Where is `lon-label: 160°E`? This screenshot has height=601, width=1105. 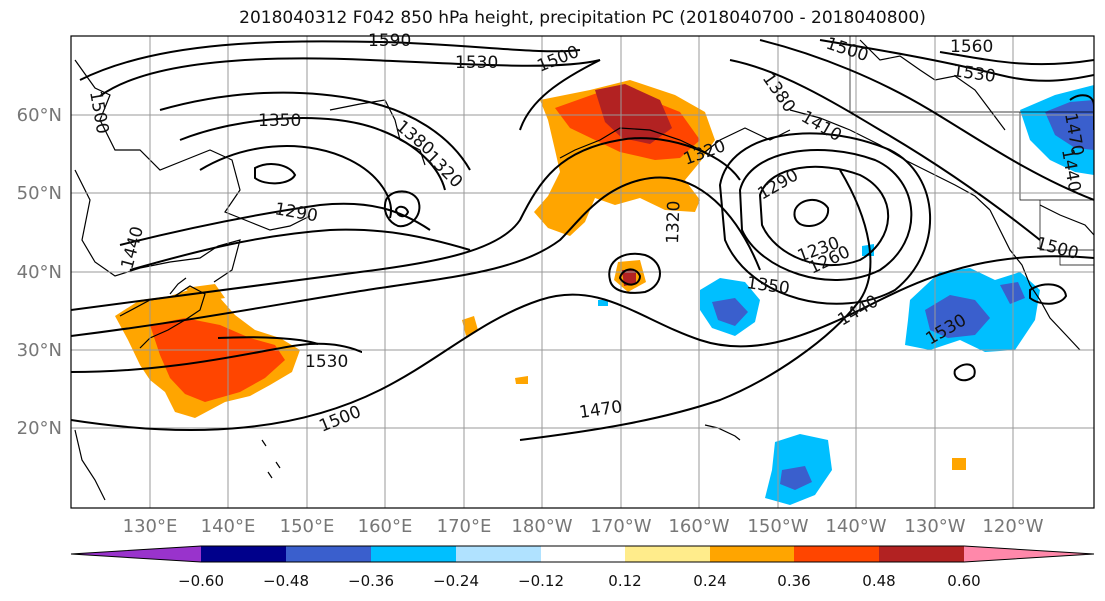
lon-label: 160°E is located at coordinates (385, 526).